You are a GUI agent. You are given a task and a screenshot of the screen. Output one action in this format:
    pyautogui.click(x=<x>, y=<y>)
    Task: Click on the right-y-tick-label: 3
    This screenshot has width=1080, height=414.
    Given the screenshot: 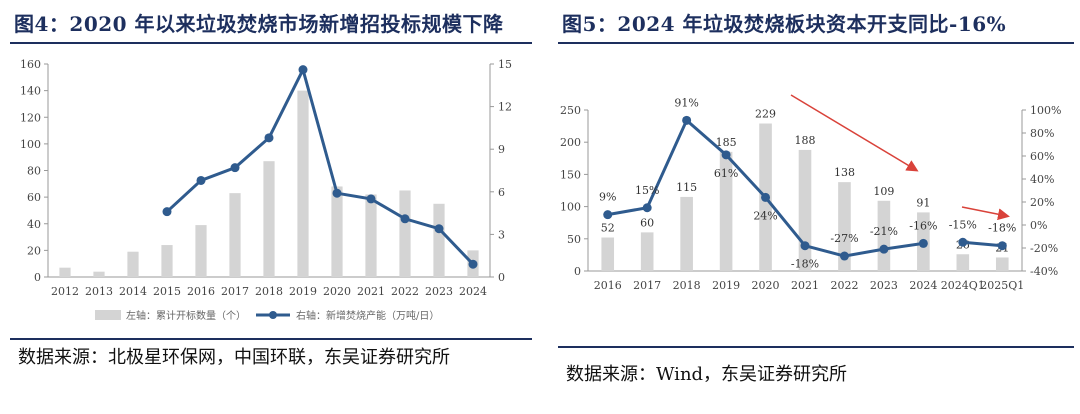 What is the action you would take?
    pyautogui.click(x=501, y=234)
    